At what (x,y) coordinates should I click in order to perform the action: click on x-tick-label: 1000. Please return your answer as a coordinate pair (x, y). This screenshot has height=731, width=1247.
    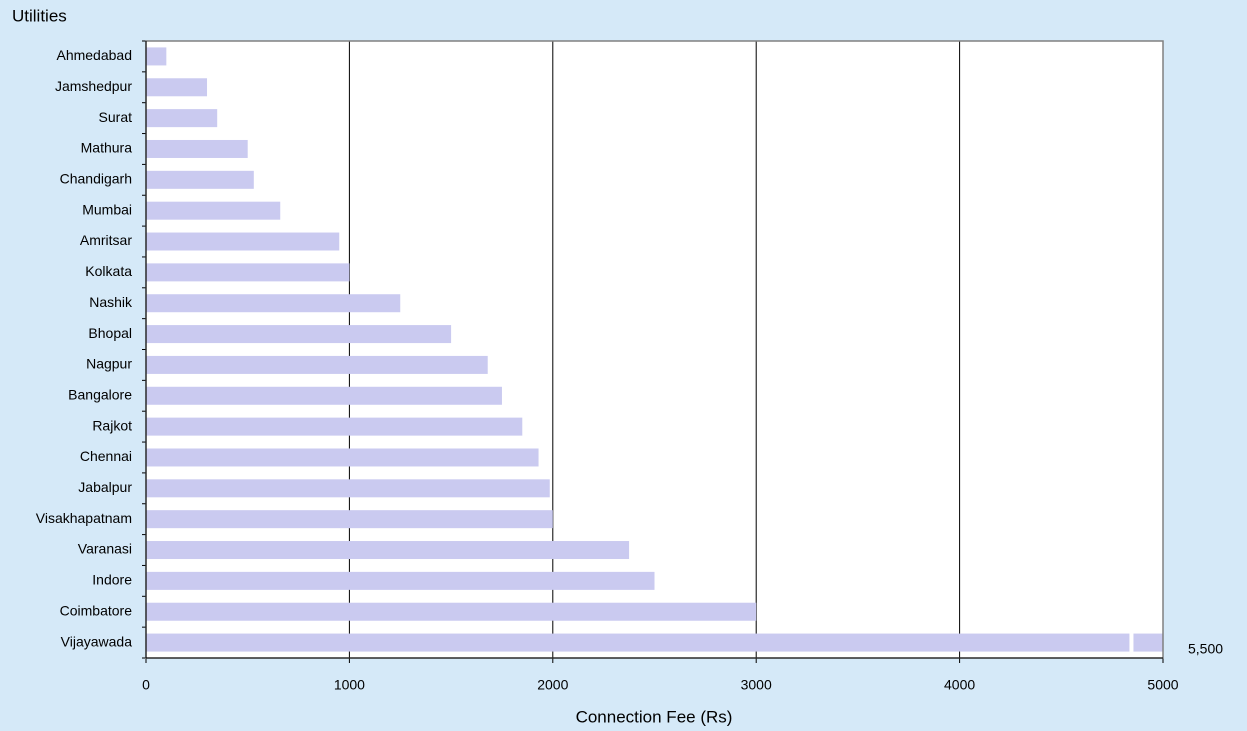
    Looking at the image, I should click on (349, 685).